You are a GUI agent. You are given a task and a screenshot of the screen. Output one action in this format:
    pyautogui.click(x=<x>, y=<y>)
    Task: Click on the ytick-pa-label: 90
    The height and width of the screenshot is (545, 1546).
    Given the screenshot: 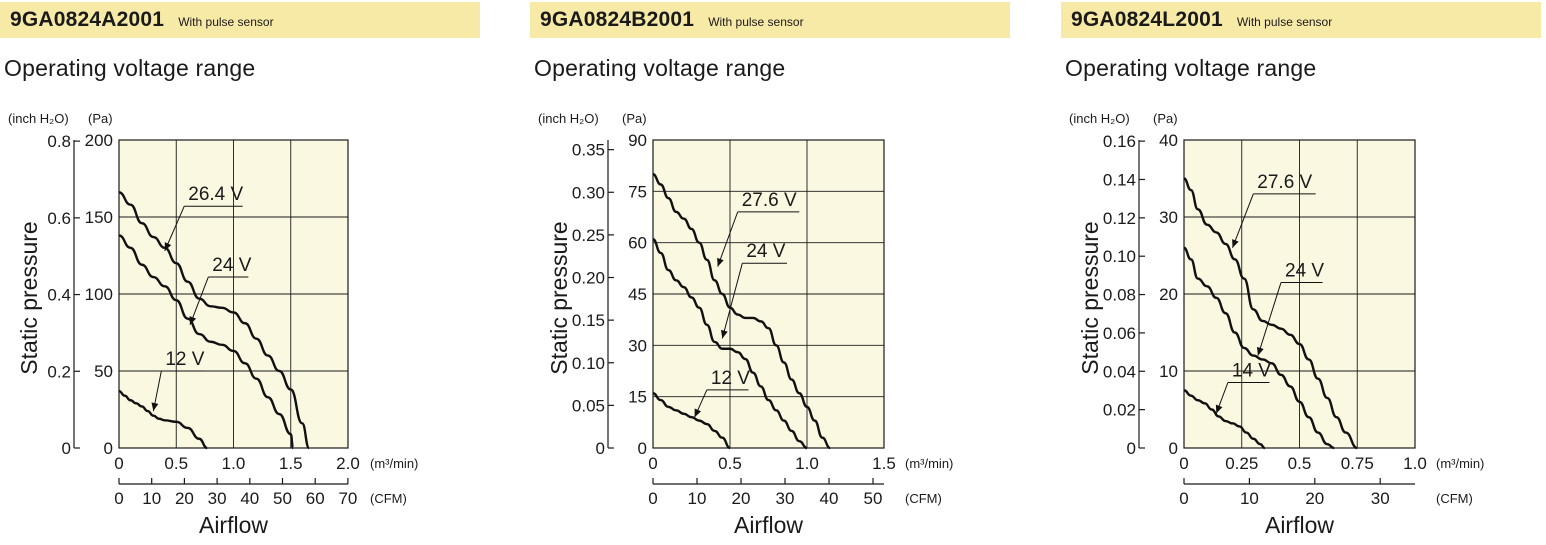 What is the action you would take?
    pyautogui.click(x=637, y=140)
    